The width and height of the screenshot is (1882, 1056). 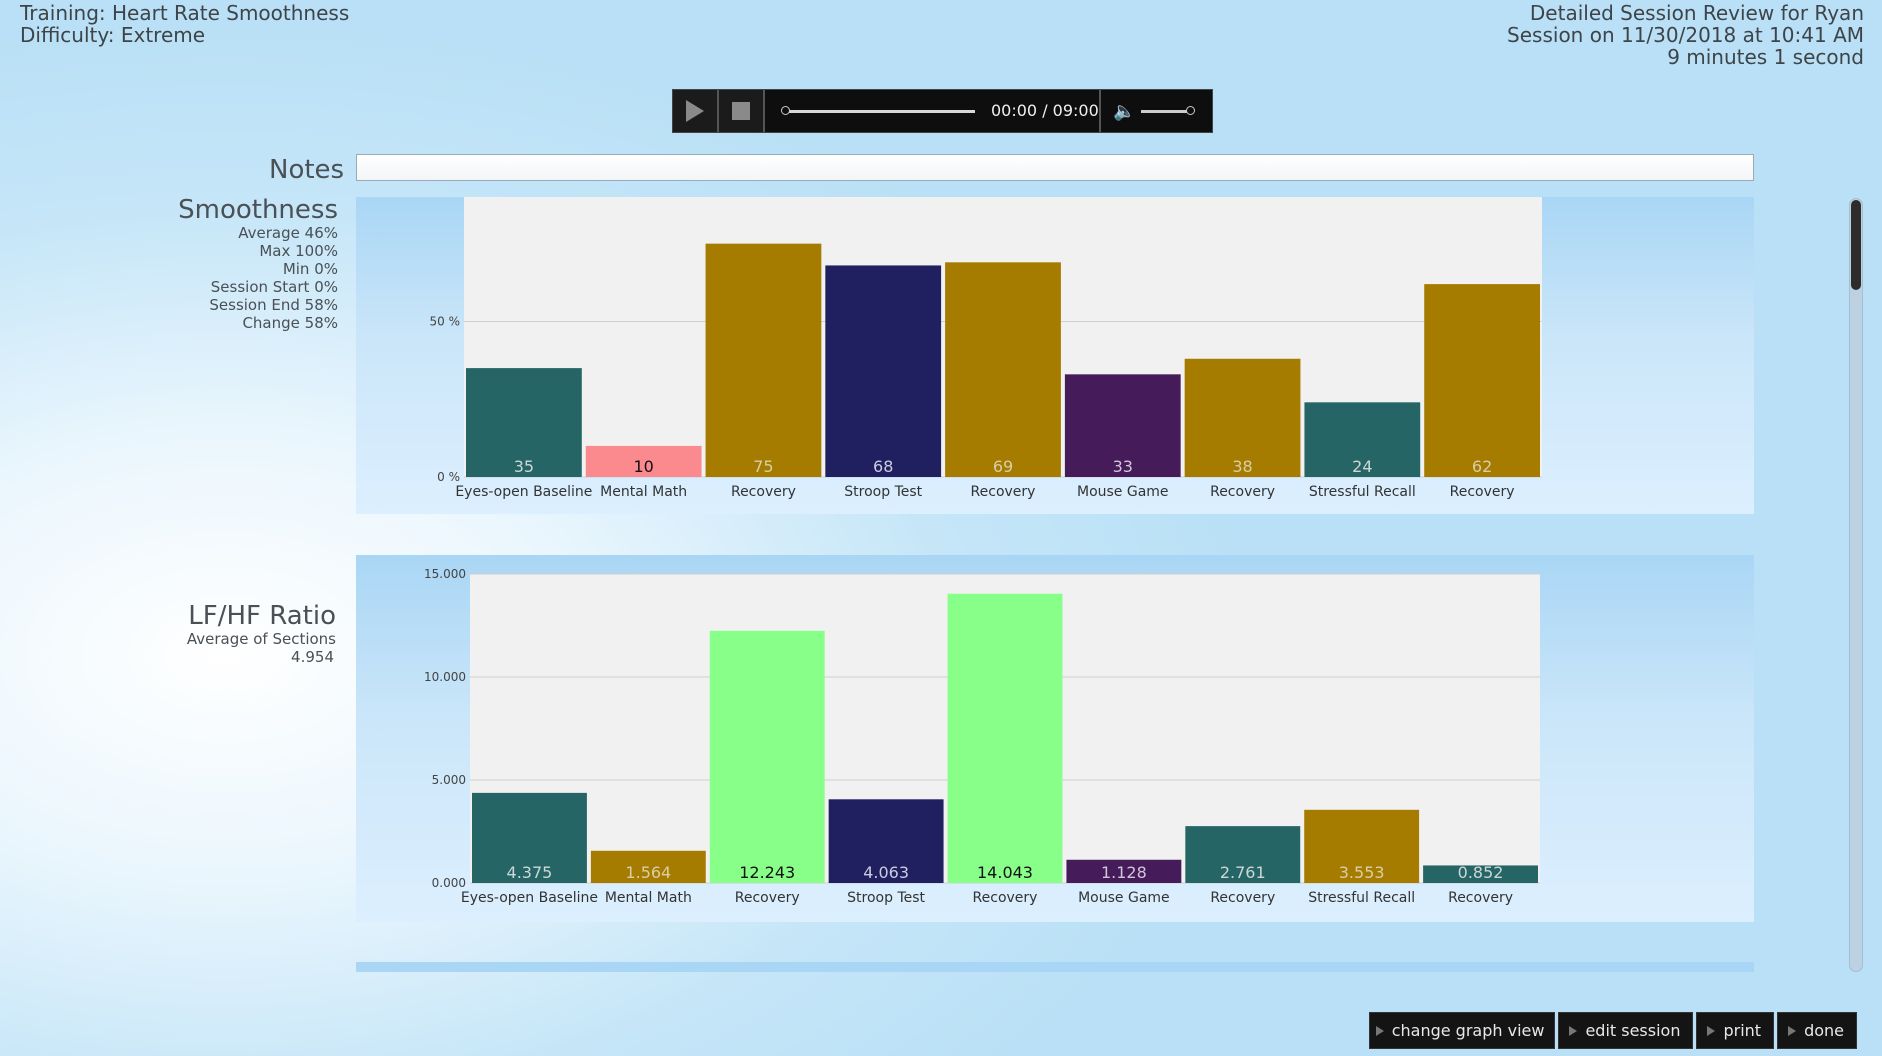 What do you see at coordinates (1055, 167) in the screenshot?
I see `notes-input` at bounding box center [1055, 167].